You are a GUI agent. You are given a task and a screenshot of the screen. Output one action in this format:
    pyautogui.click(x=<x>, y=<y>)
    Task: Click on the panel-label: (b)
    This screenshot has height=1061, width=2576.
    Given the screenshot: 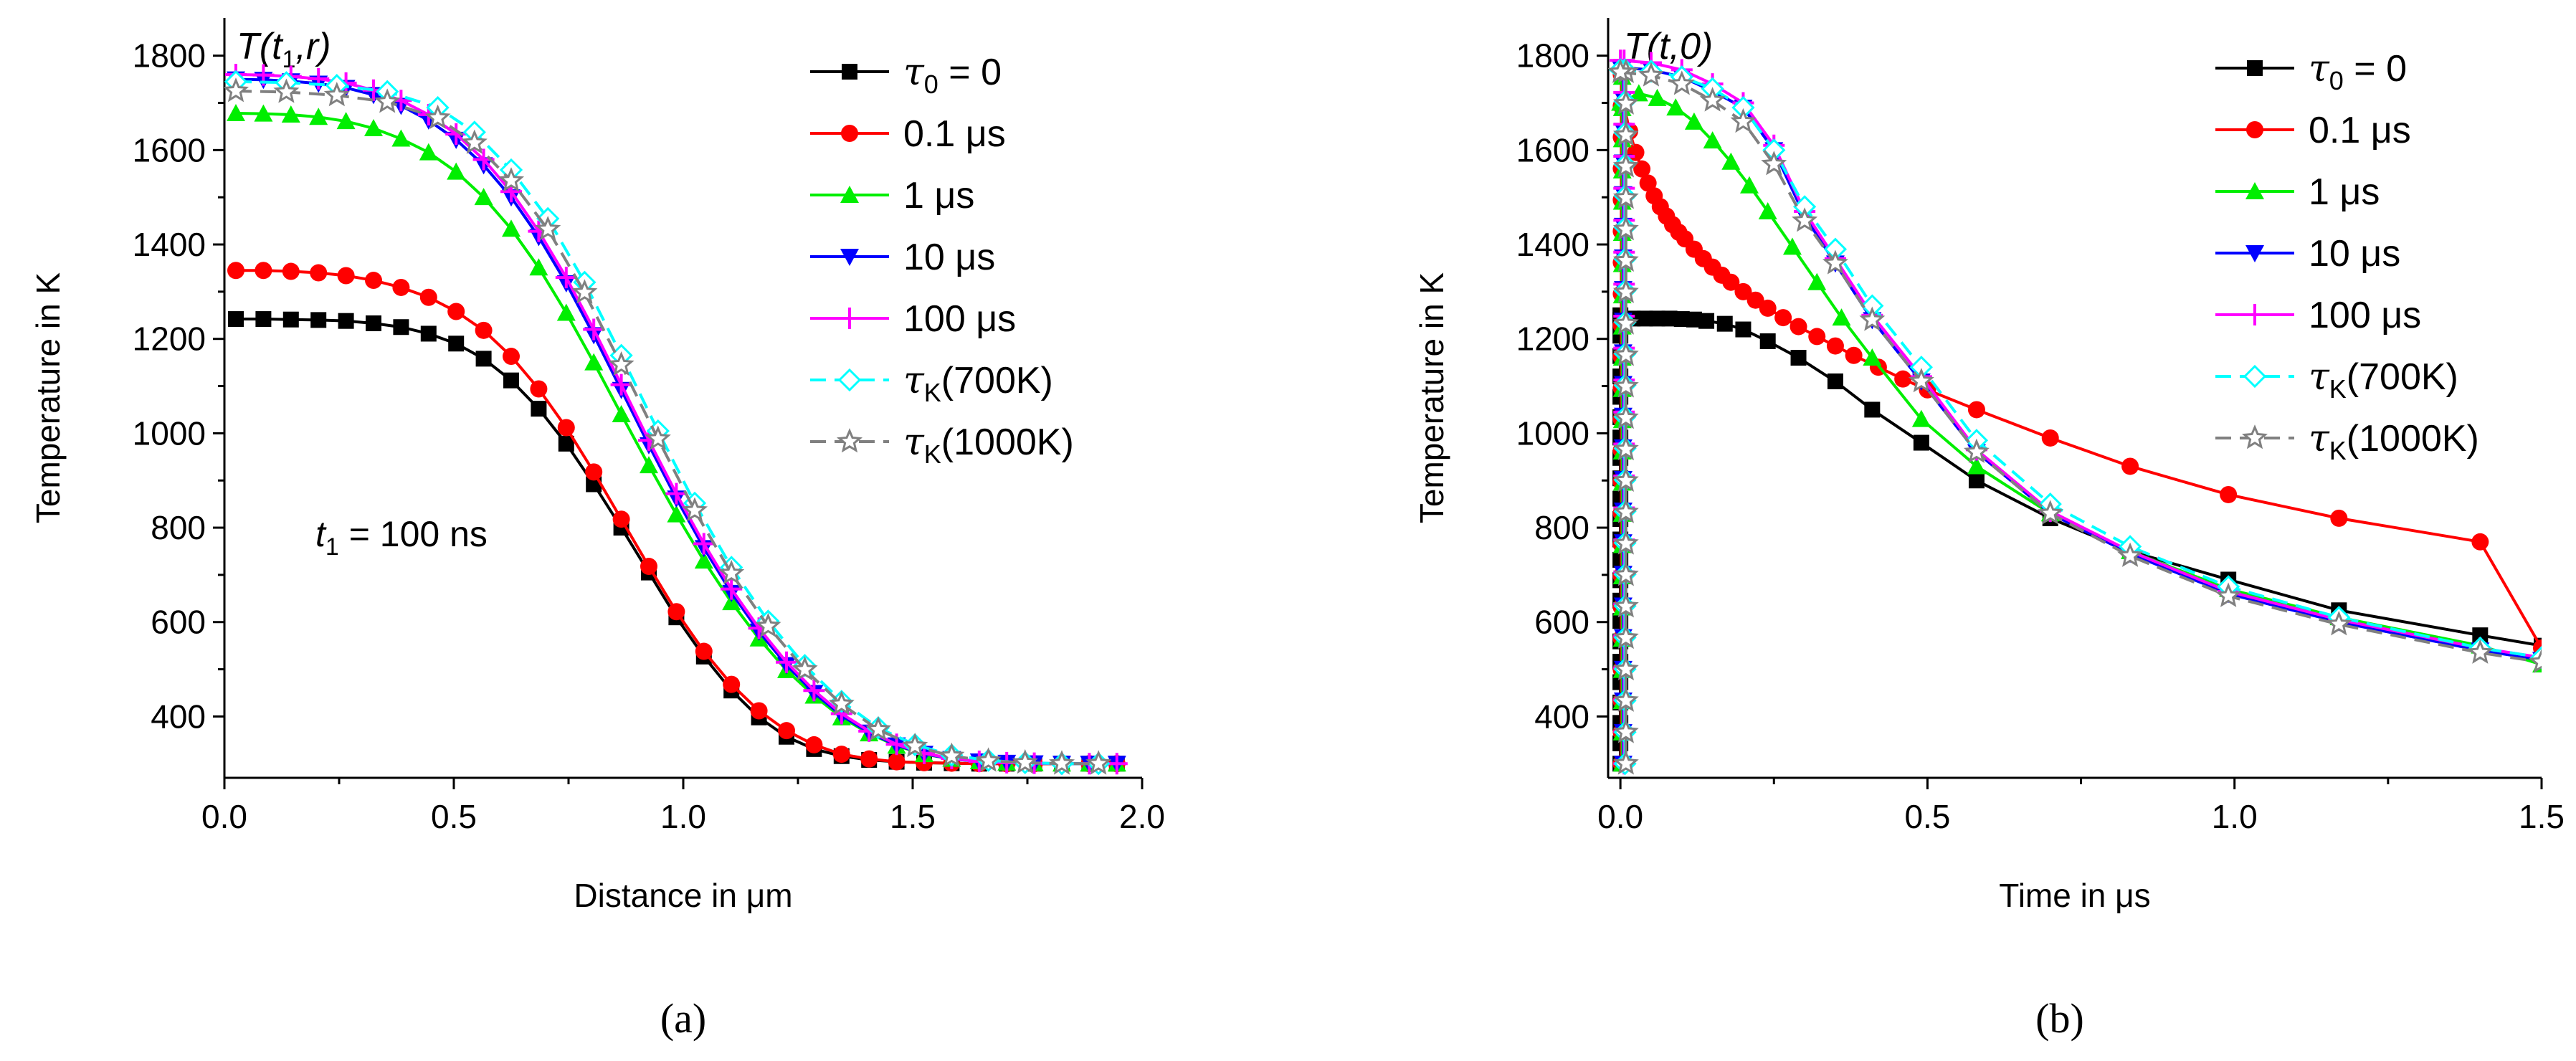 What is the action you would take?
    pyautogui.click(x=2059, y=1018)
    